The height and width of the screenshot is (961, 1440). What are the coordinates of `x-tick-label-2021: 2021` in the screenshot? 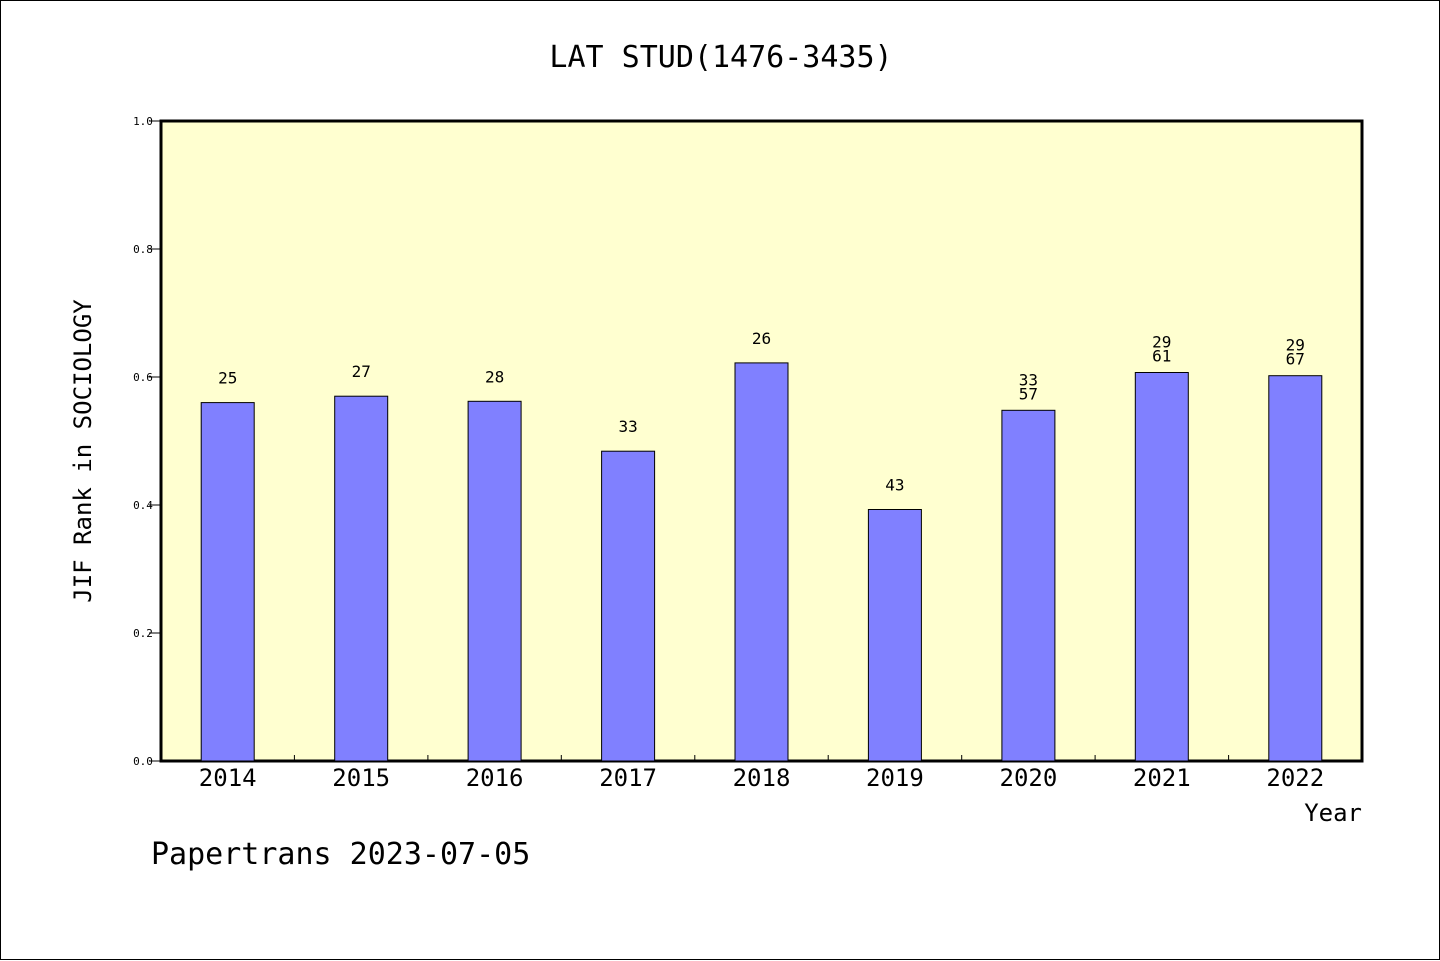 It's located at (1162, 778).